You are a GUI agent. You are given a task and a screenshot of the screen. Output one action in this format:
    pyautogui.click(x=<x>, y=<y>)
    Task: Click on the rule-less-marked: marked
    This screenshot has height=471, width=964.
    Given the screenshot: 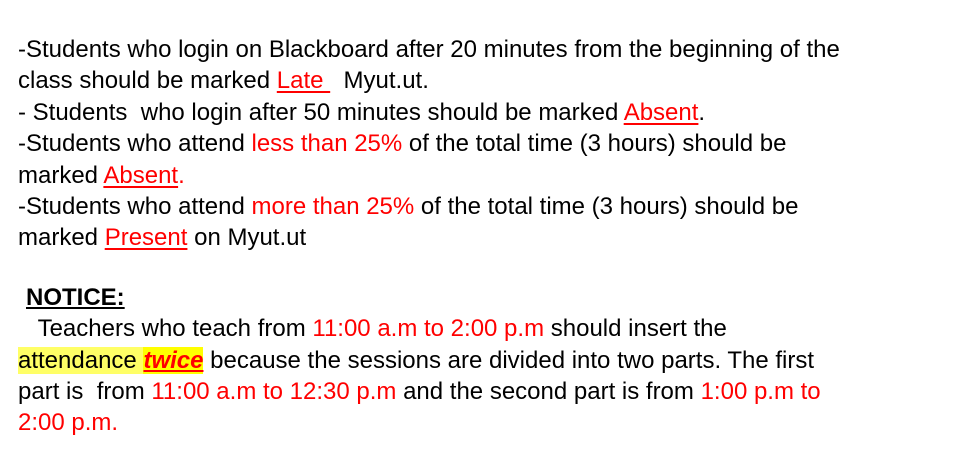 What is the action you would take?
    pyautogui.click(x=61, y=175)
    